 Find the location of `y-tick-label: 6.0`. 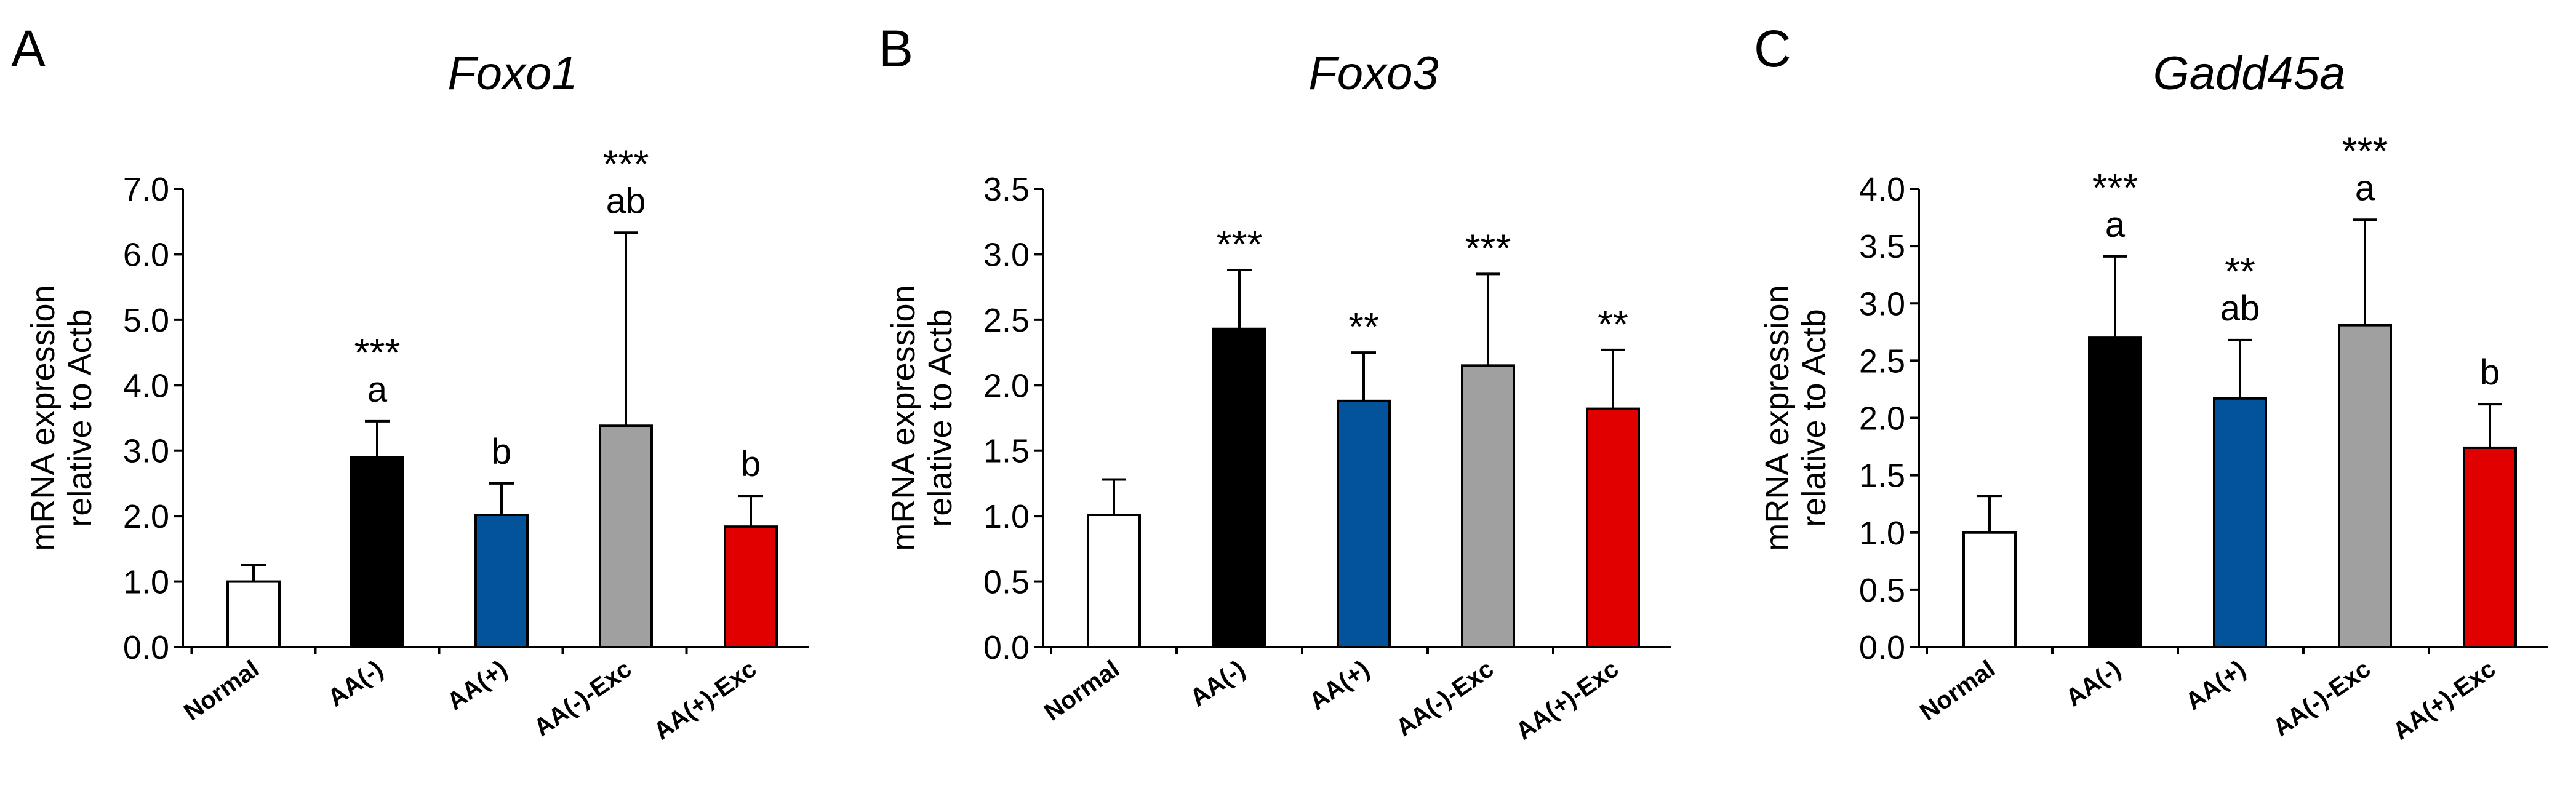

y-tick-label: 6.0 is located at coordinates (146, 254).